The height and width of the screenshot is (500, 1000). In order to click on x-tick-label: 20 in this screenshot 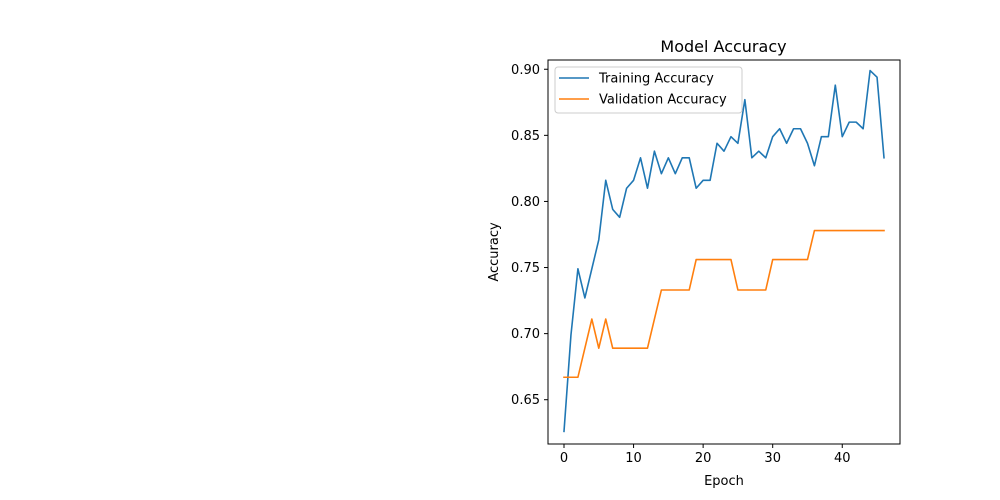, I will do `click(703, 458)`.